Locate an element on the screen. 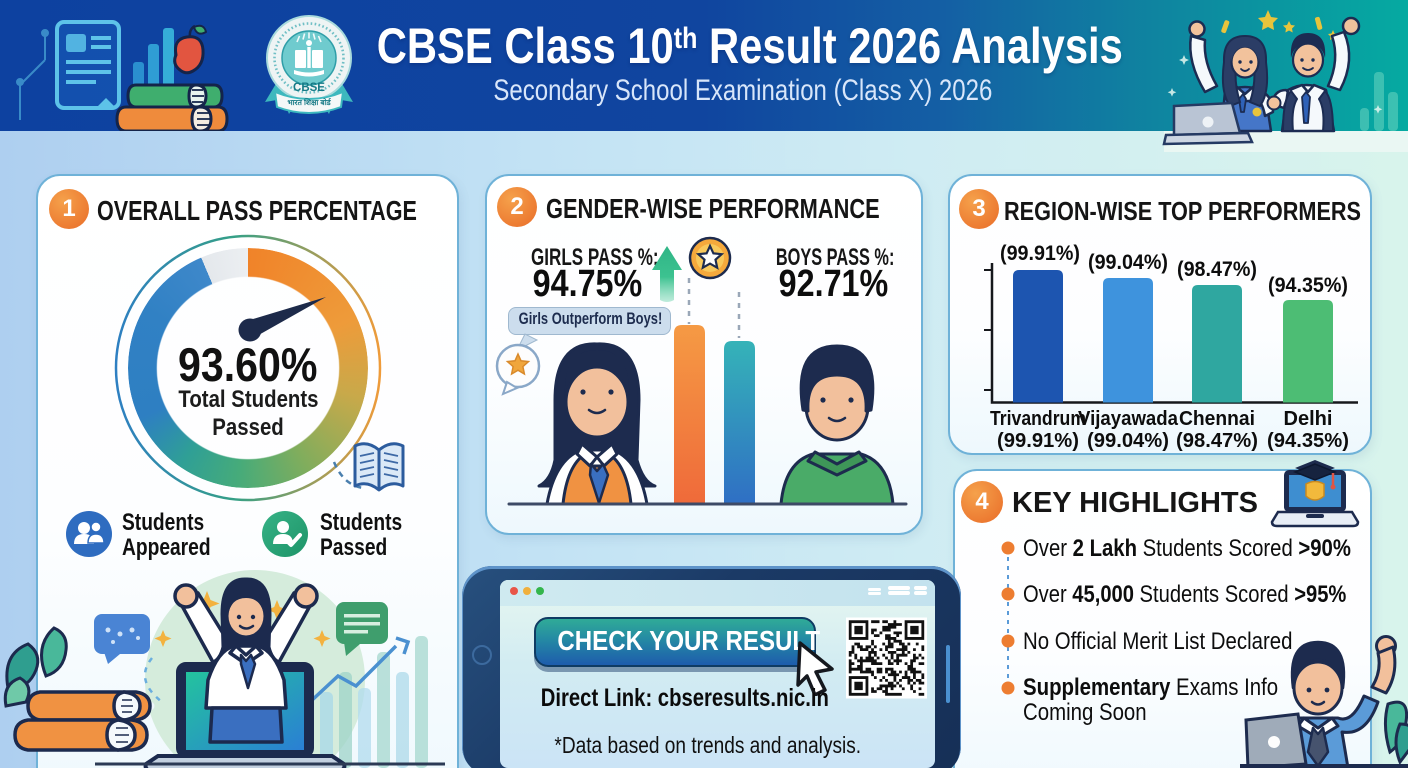  svg-text: CBSE is located at coordinates (309, 88).